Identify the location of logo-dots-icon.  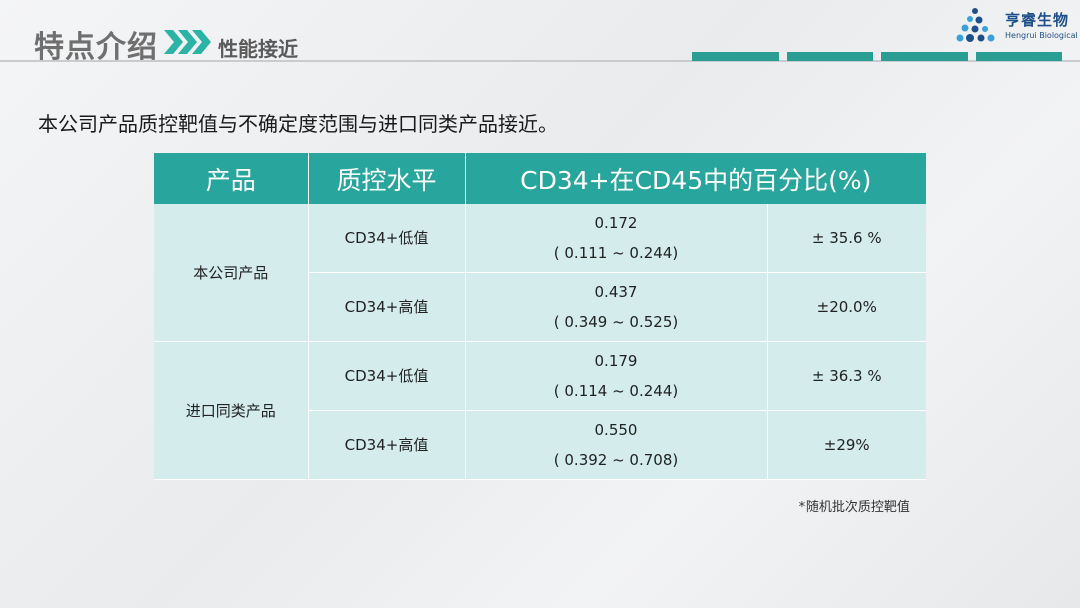
(975, 25).